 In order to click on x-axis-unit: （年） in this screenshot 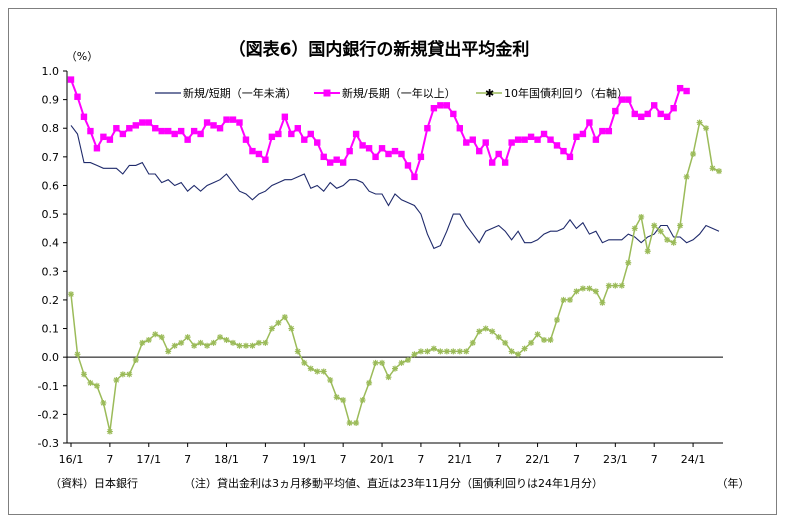, I will do `click(733, 483)`.